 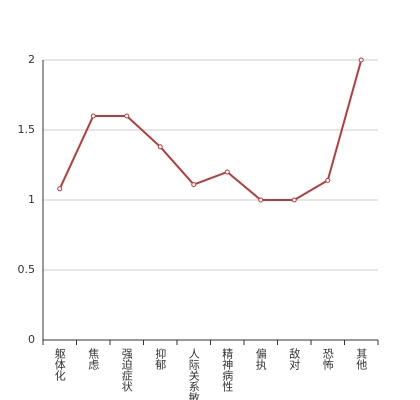 What do you see at coordinates (193, 374) in the screenshot?
I see `x-tick-label: 人际关系敏感` at bounding box center [193, 374].